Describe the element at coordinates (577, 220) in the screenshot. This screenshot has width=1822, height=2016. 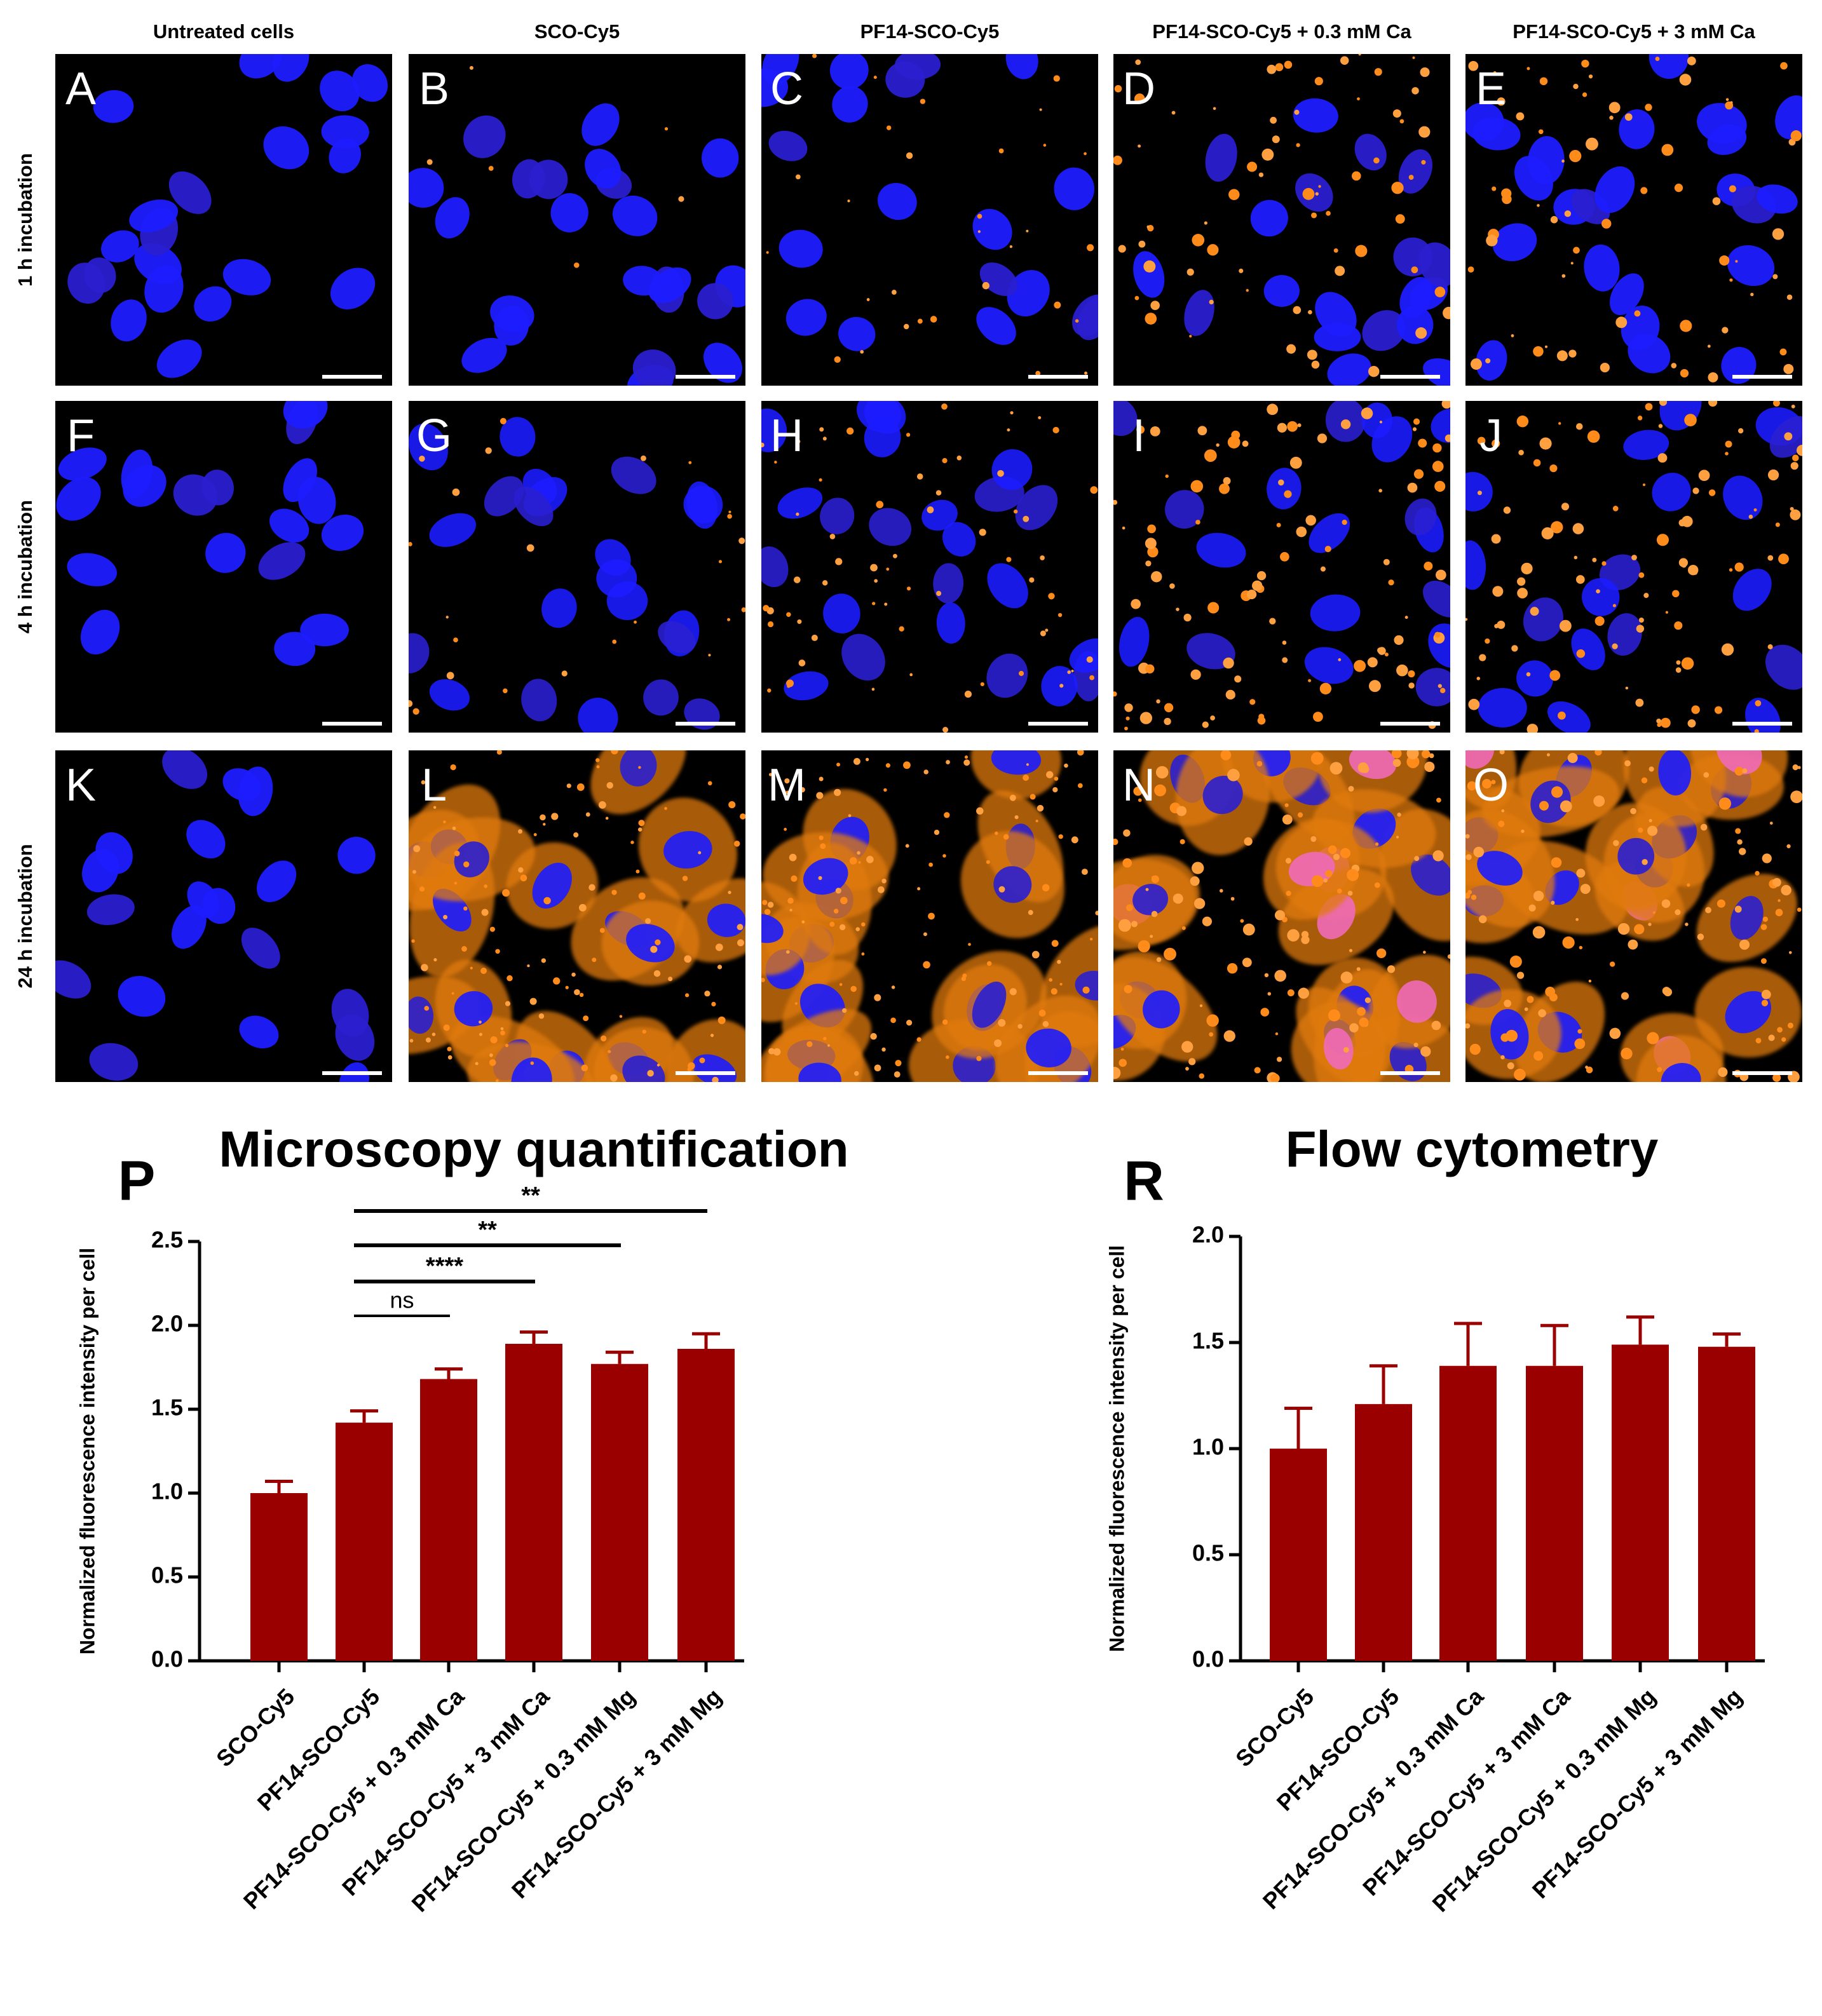
I see `micrograph-content` at that location.